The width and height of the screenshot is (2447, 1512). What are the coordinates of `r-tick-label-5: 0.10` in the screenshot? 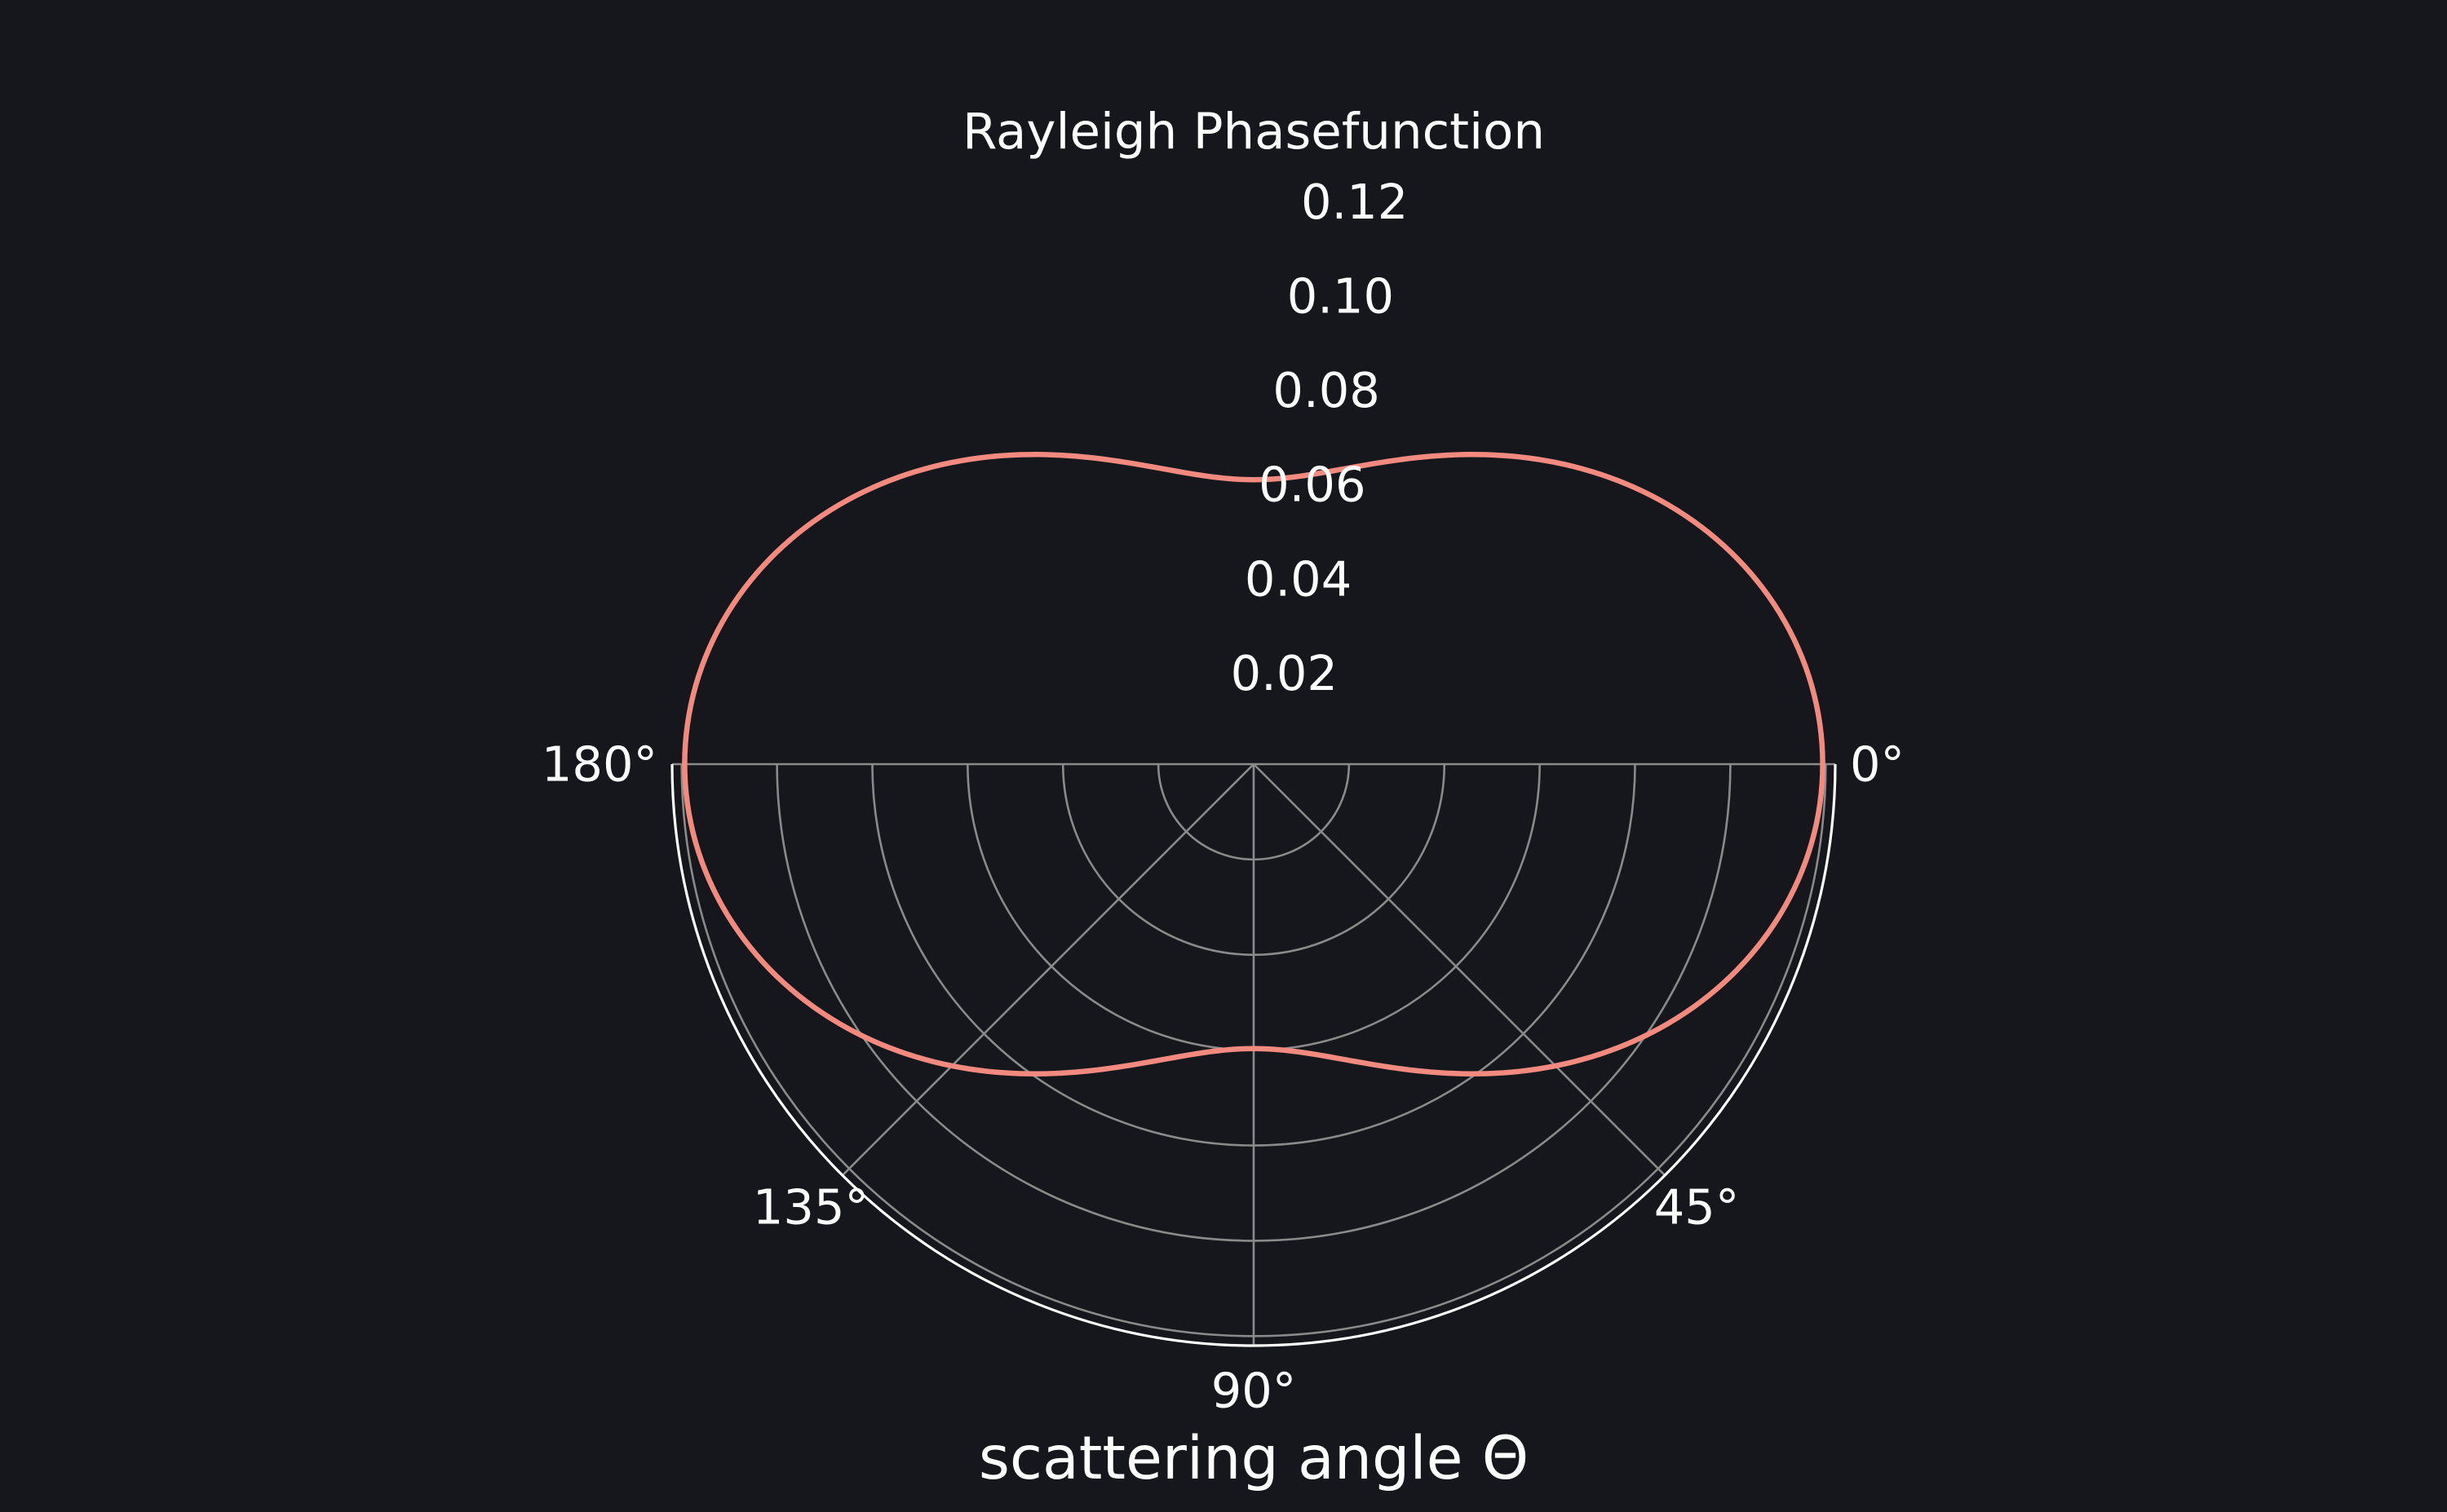 It's located at (1340, 295).